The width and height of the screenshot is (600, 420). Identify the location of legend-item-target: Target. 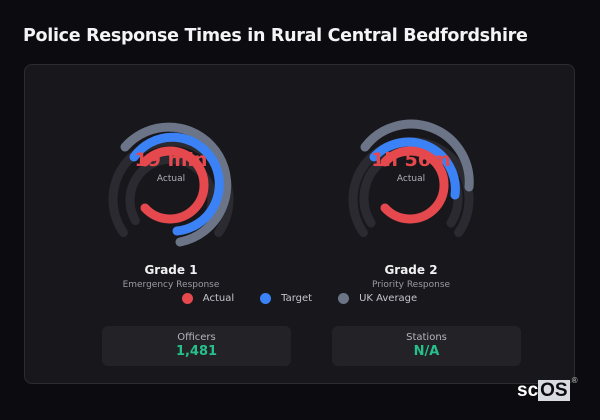
(286, 298).